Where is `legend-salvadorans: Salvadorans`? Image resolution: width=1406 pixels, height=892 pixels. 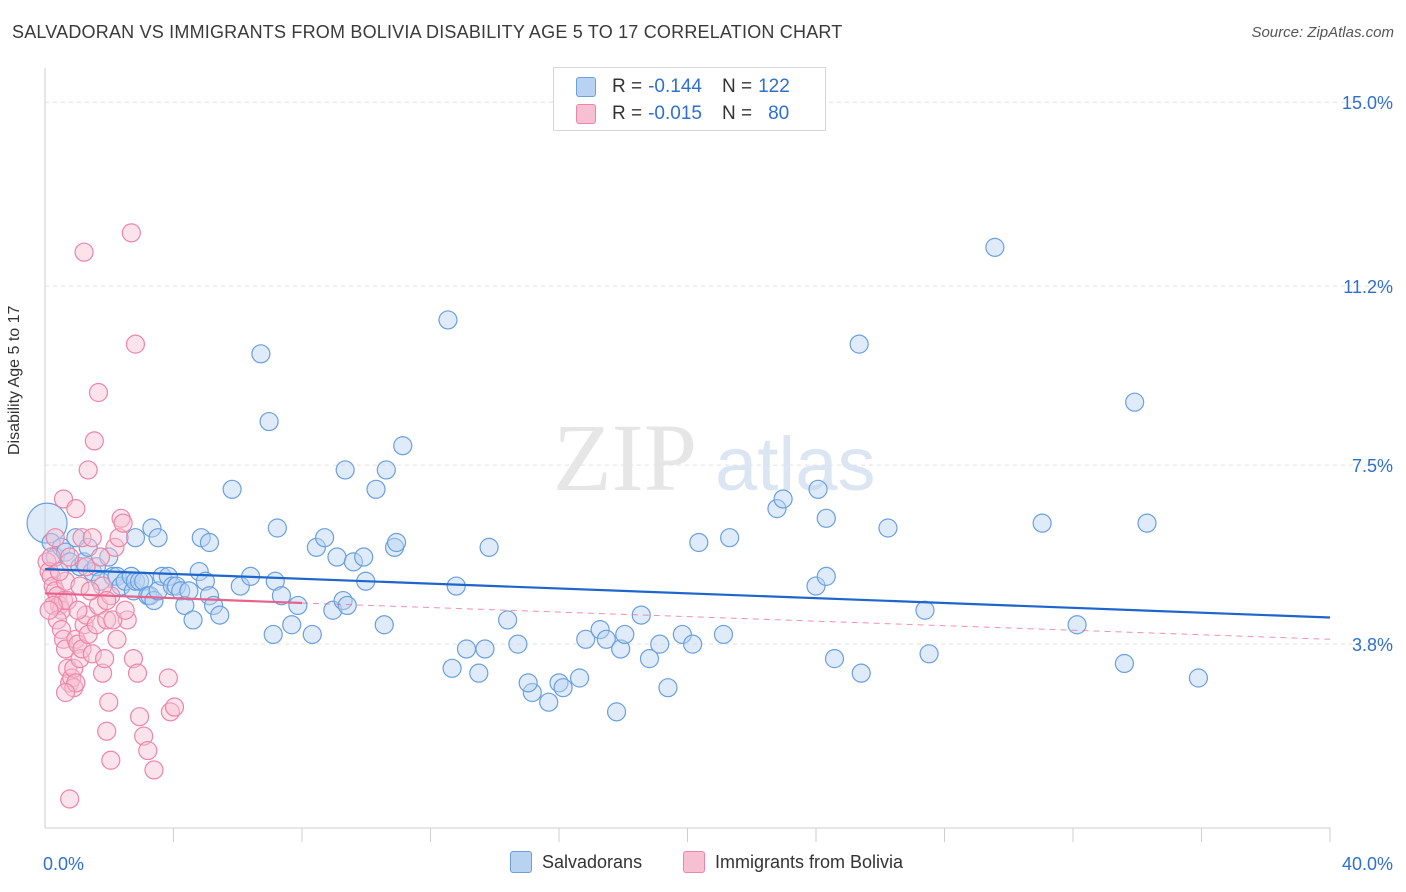 legend-salvadorans: Salvadorans is located at coordinates (576, 862).